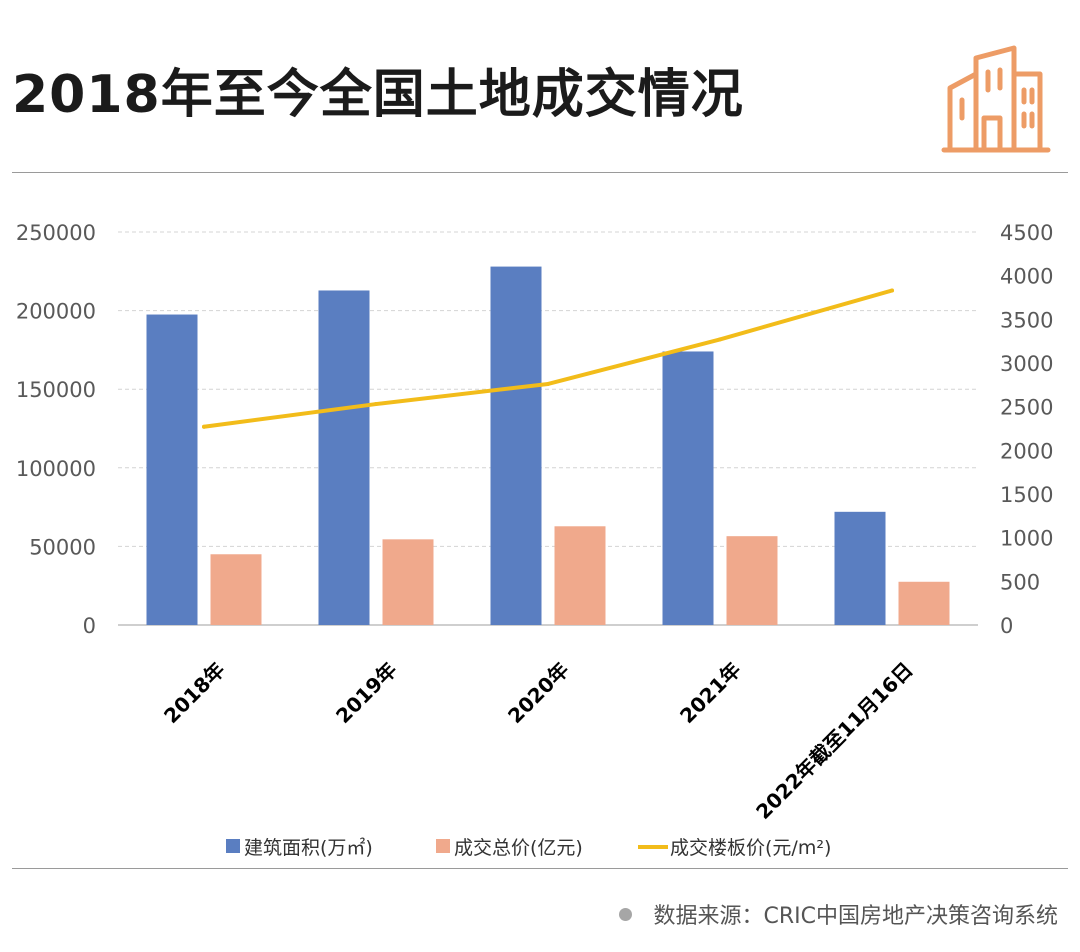 Image resolution: width=1080 pixels, height=952 pixels. Describe the element at coordinates (538, 693) in the screenshot. I see `category-label: 2020年` at that location.